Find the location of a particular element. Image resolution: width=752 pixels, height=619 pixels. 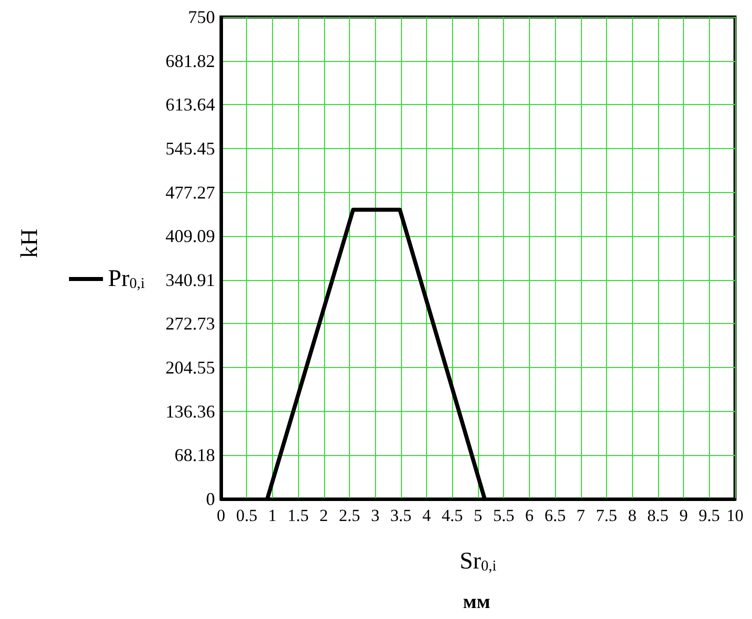

x-tick-label: 5 is located at coordinates (478, 515).